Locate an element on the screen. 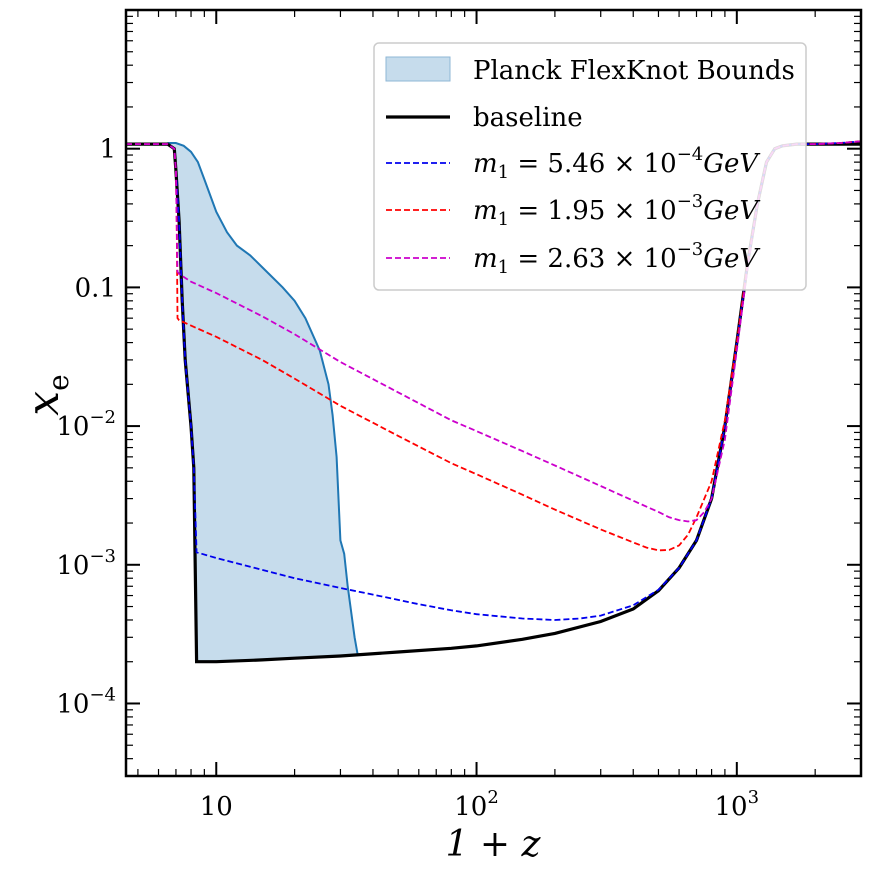 The width and height of the screenshot is (871, 872). y-tick-label-1: 1 is located at coordinates (107, 150).